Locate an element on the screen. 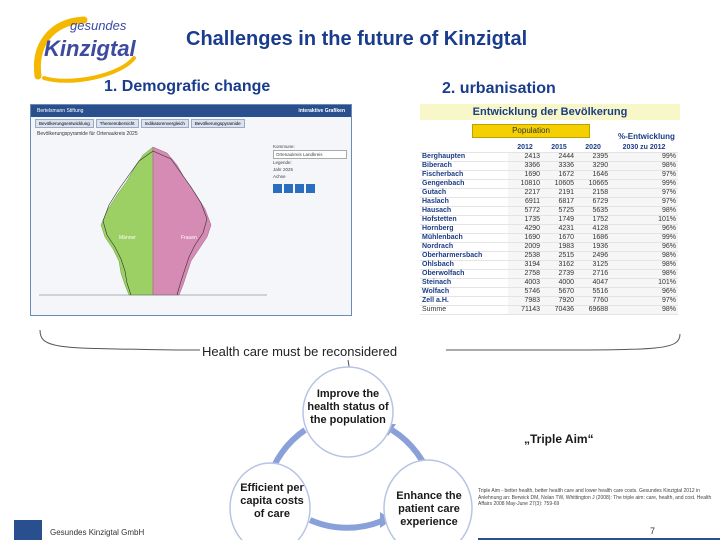 This screenshot has width=720, height=540. table-row: Hornberg 4290 4231 4128 96% is located at coordinates (549, 229).